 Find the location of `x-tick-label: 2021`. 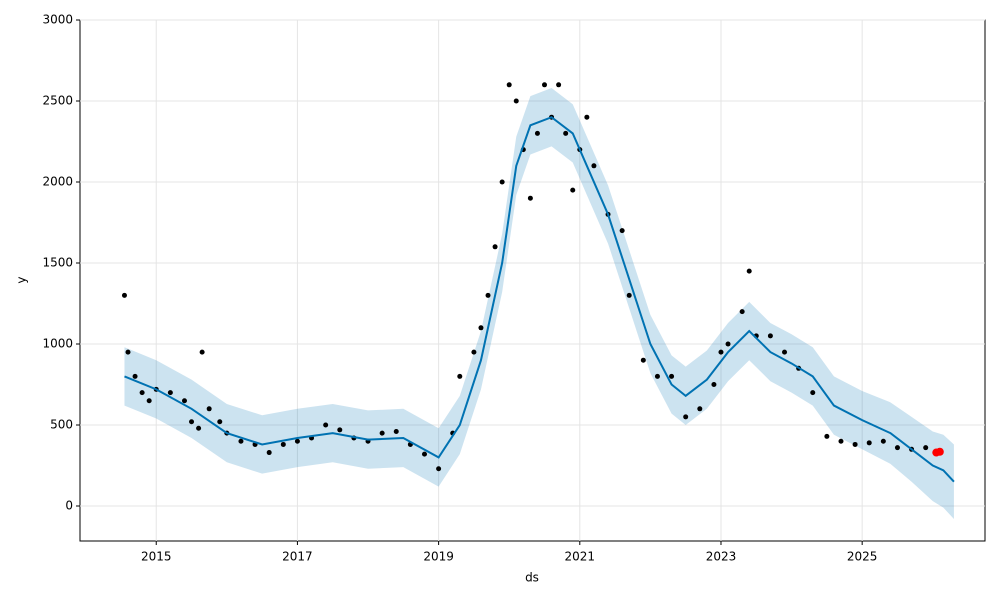

x-tick-label: 2021 is located at coordinates (580, 557).